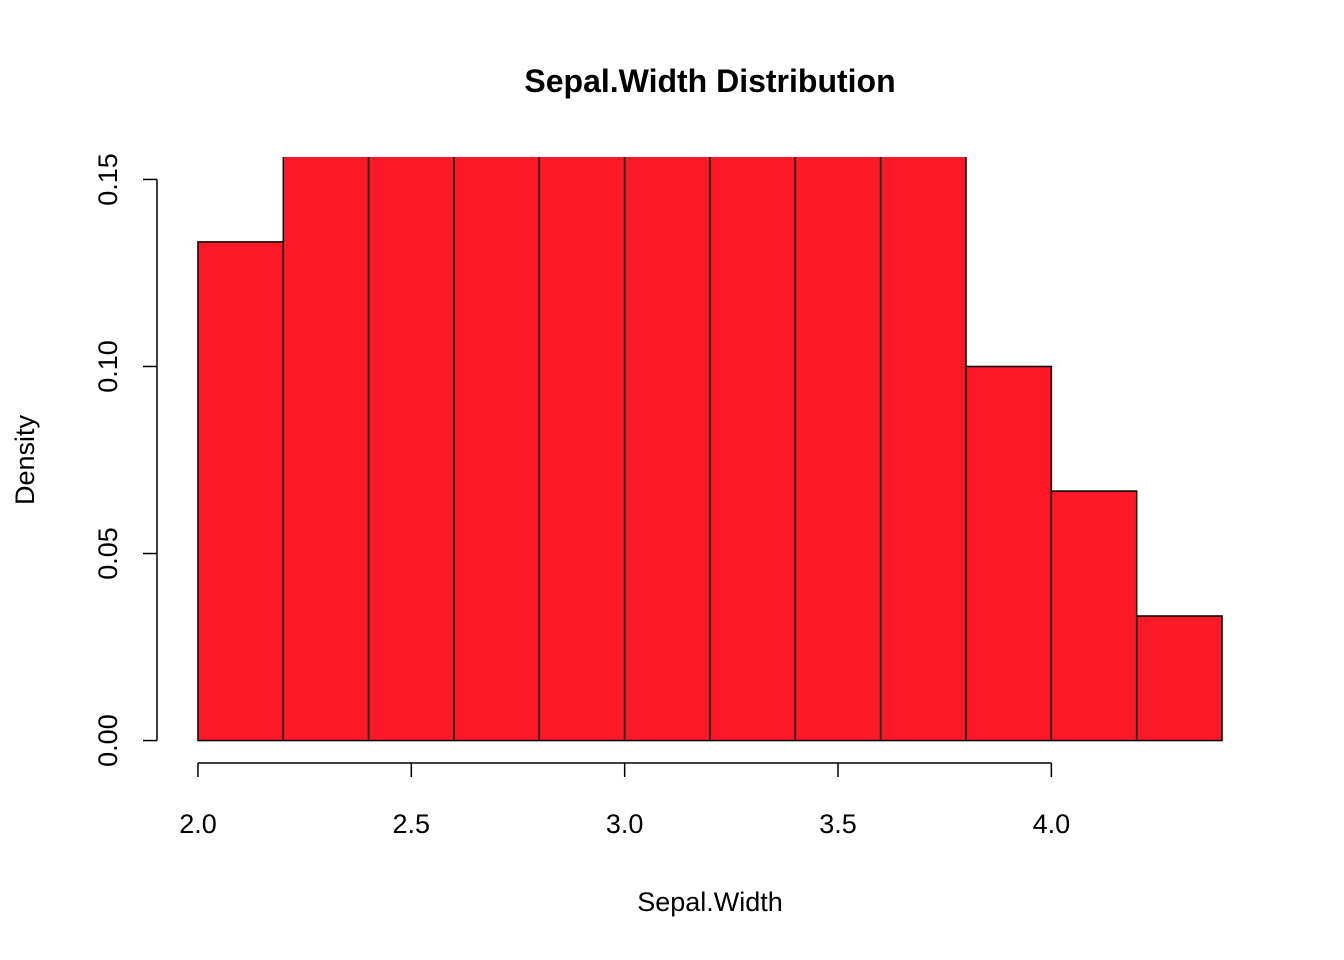 This screenshot has height=960, width=1344. I want to click on x-tick-label: 3.5, so click(838, 824).